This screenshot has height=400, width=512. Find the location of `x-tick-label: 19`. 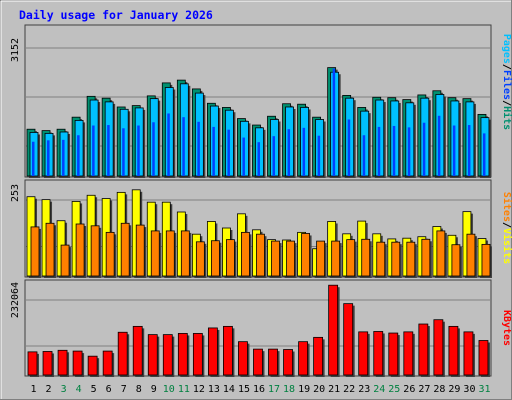

x-tick-label: 19 is located at coordinates (304, 389).